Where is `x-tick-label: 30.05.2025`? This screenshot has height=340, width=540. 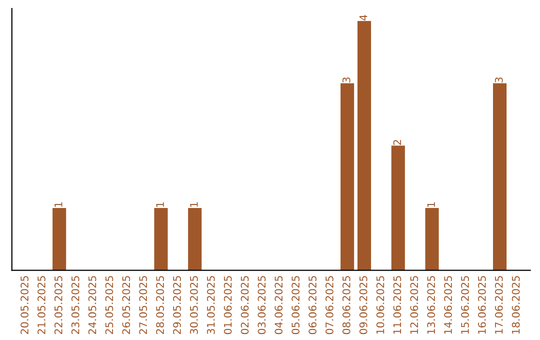 x-tick-label: 30.05.2025 is located at coordinates (194, 305).